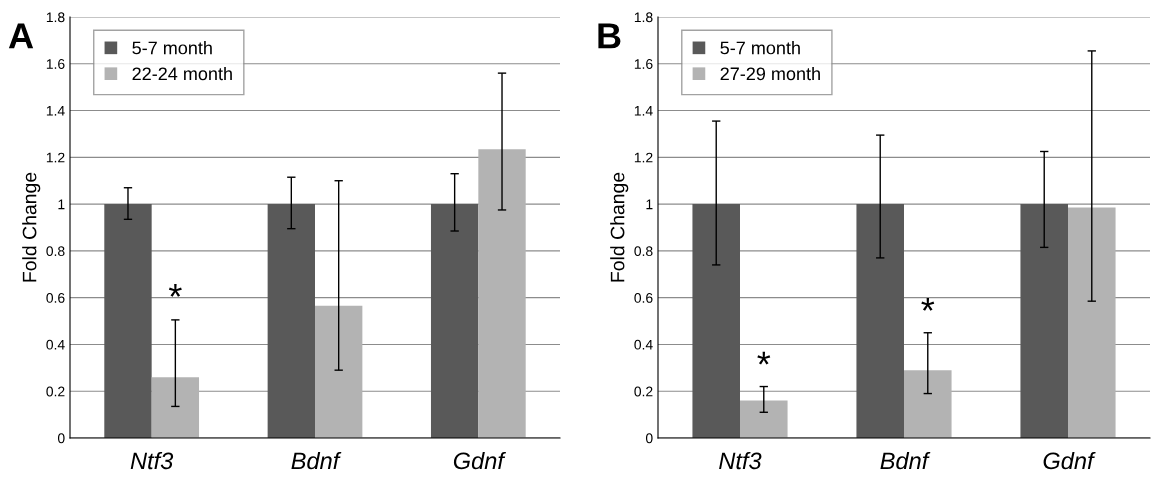  I want to click on legend-label: 27-29 month, so click(770, 73).